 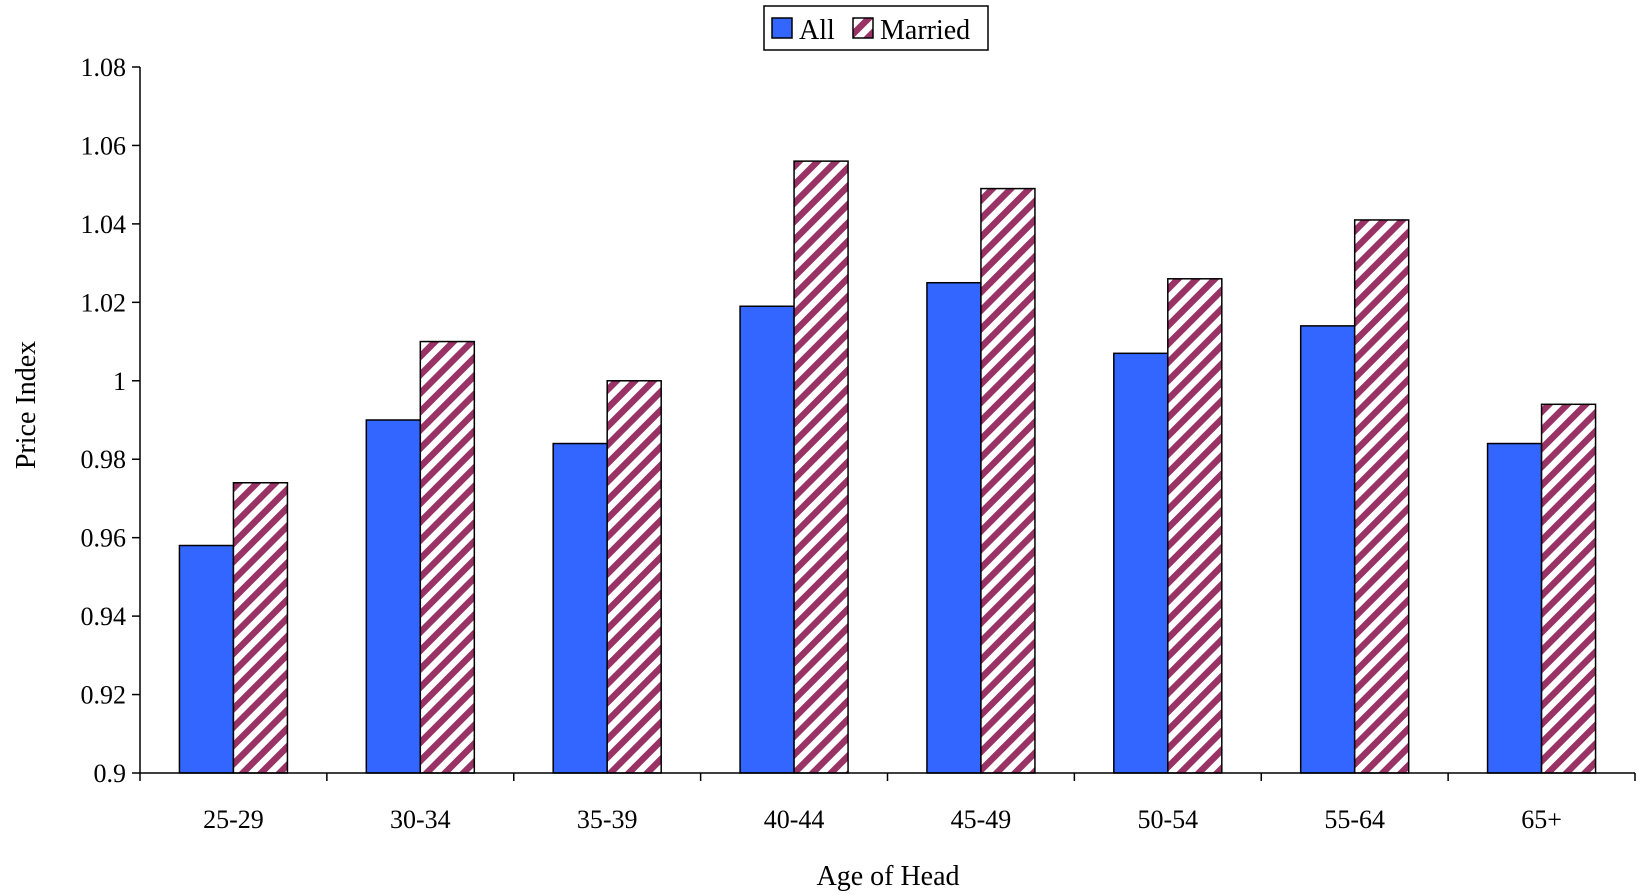 What do you see at coordinates (1541, 819) in the screenshot?
I see `x-tick-label-65+: 65+` at bounding box center [1541, 819].